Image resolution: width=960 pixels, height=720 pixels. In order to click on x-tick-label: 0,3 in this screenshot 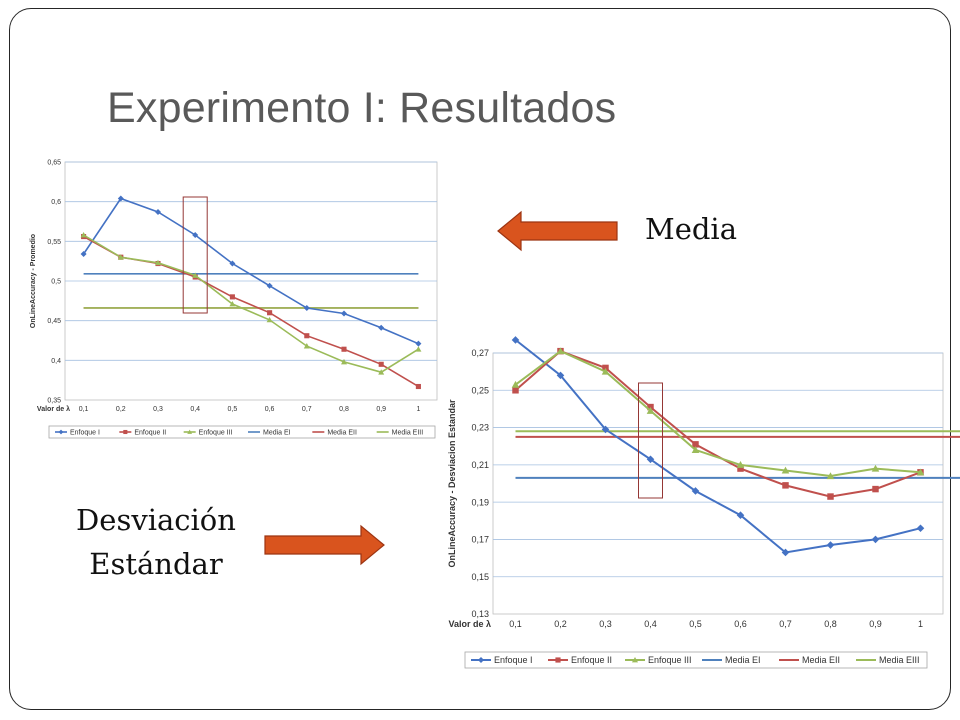, I will do `click(605, 624)`.